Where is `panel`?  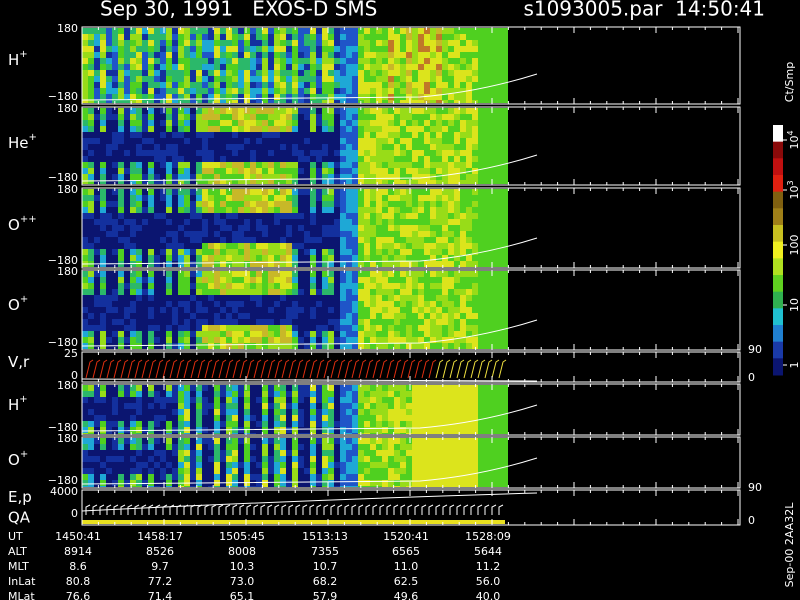
panel is located at coordinates (411, 228).